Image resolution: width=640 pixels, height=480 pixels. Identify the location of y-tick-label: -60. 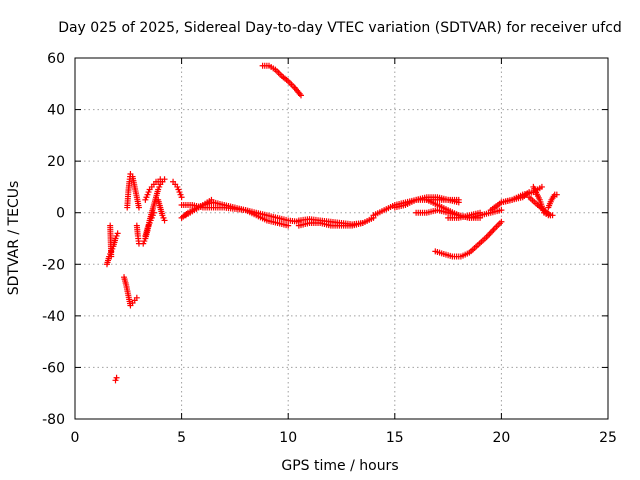
(53, 368).